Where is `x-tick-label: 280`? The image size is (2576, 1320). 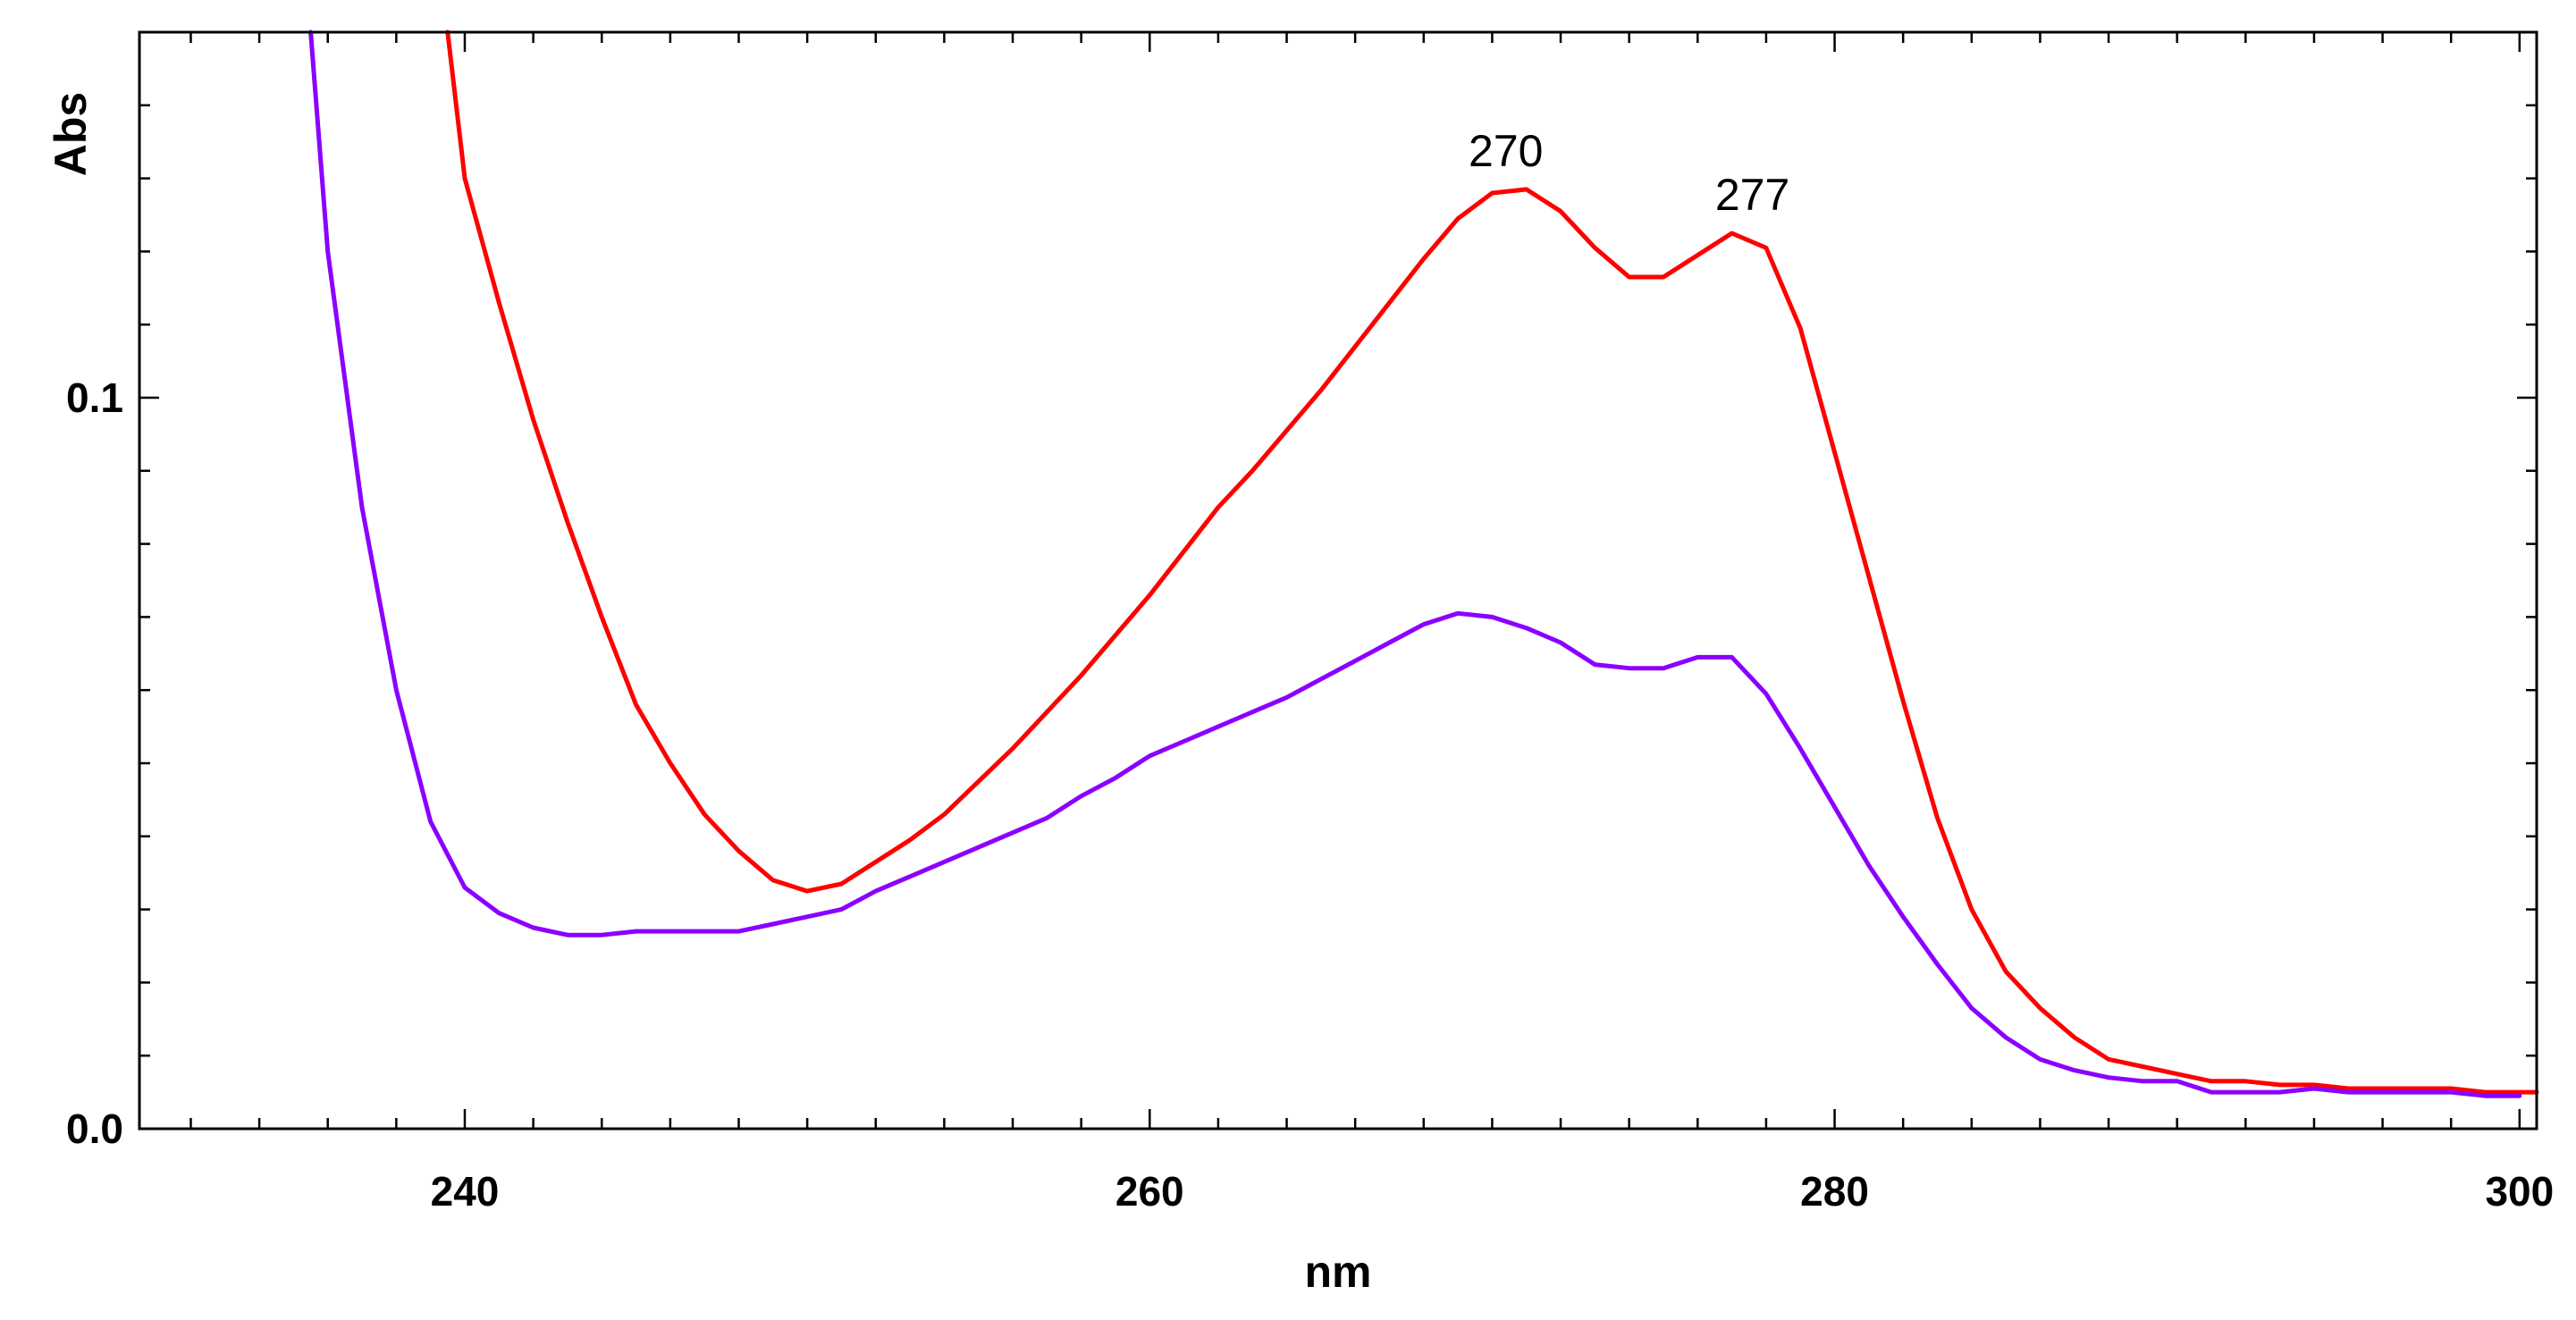 x-tick-label: 280 is located at coordinates (1834, 1191).